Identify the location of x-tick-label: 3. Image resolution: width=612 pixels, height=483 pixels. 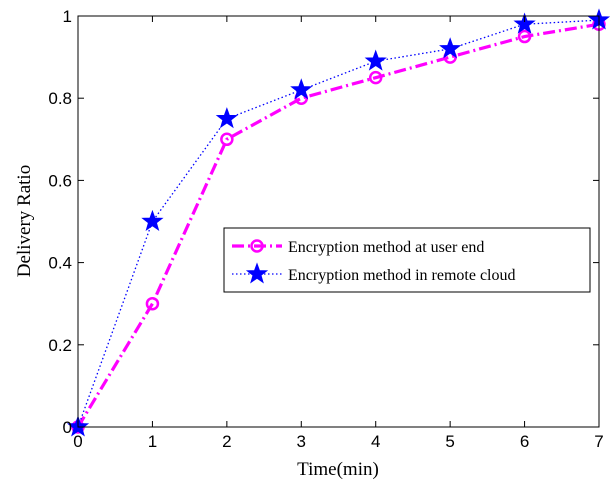
(301, 441).